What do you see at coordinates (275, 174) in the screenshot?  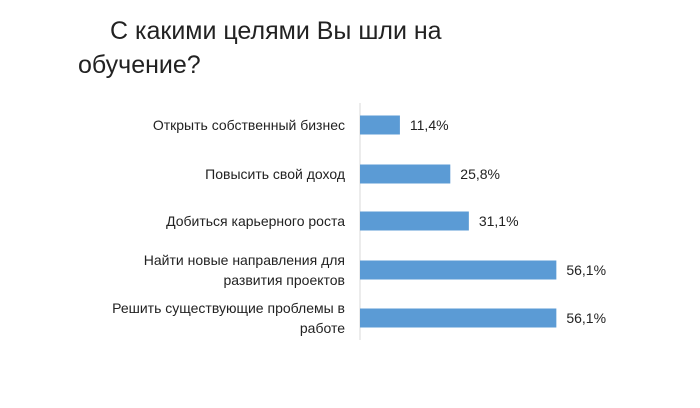 I see `category-label: Повысить свой доход` at bounding box center [275, 174].